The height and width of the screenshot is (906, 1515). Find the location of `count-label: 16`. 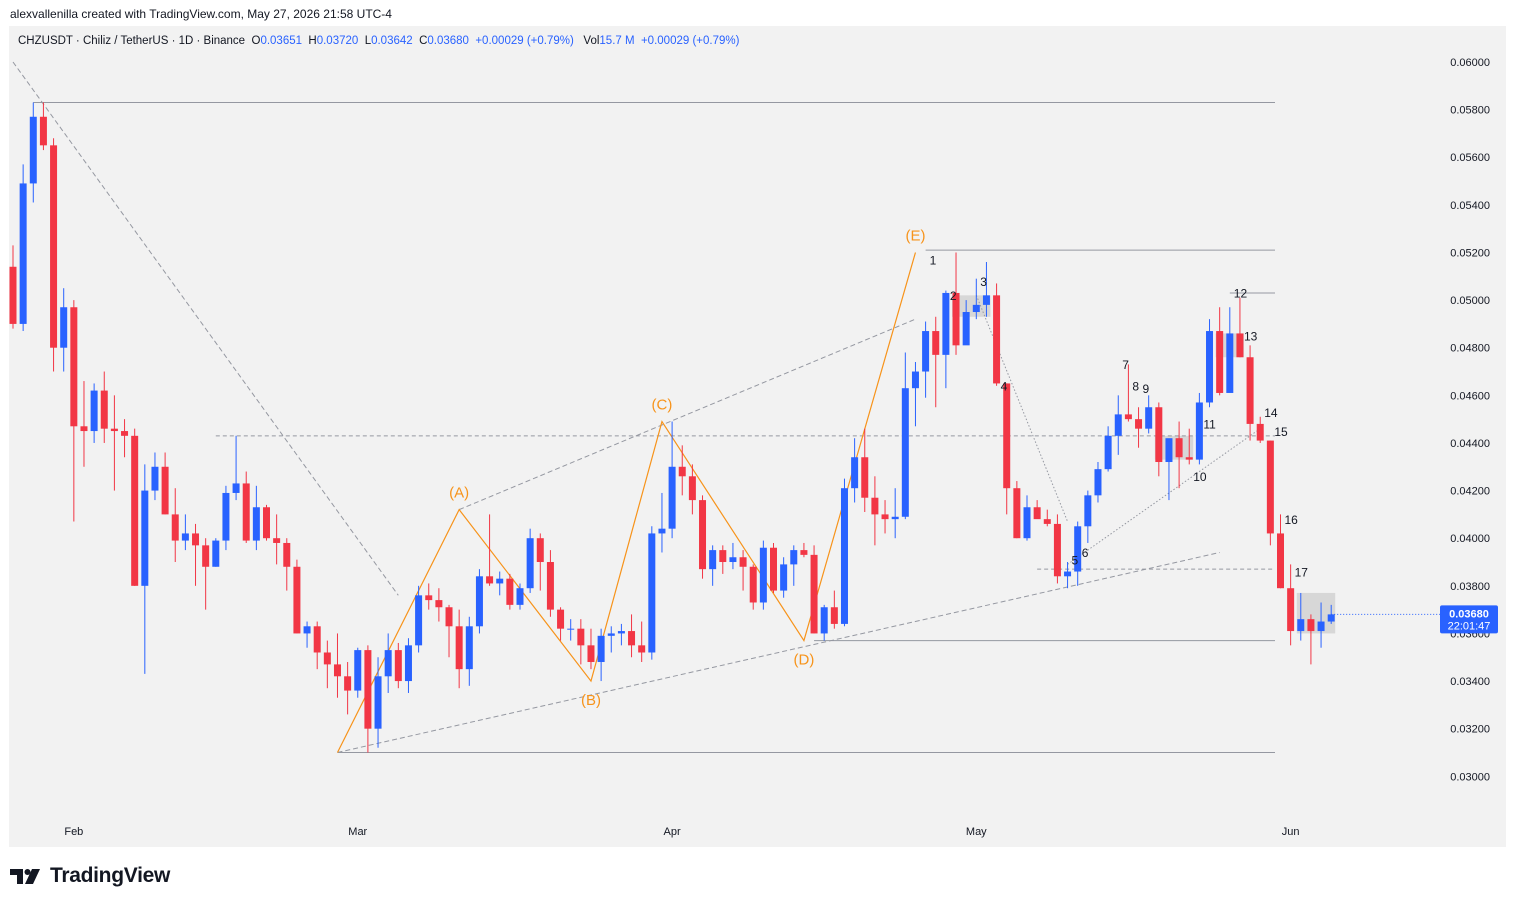

count-label: 16 is located at coordinates (1292, 520).